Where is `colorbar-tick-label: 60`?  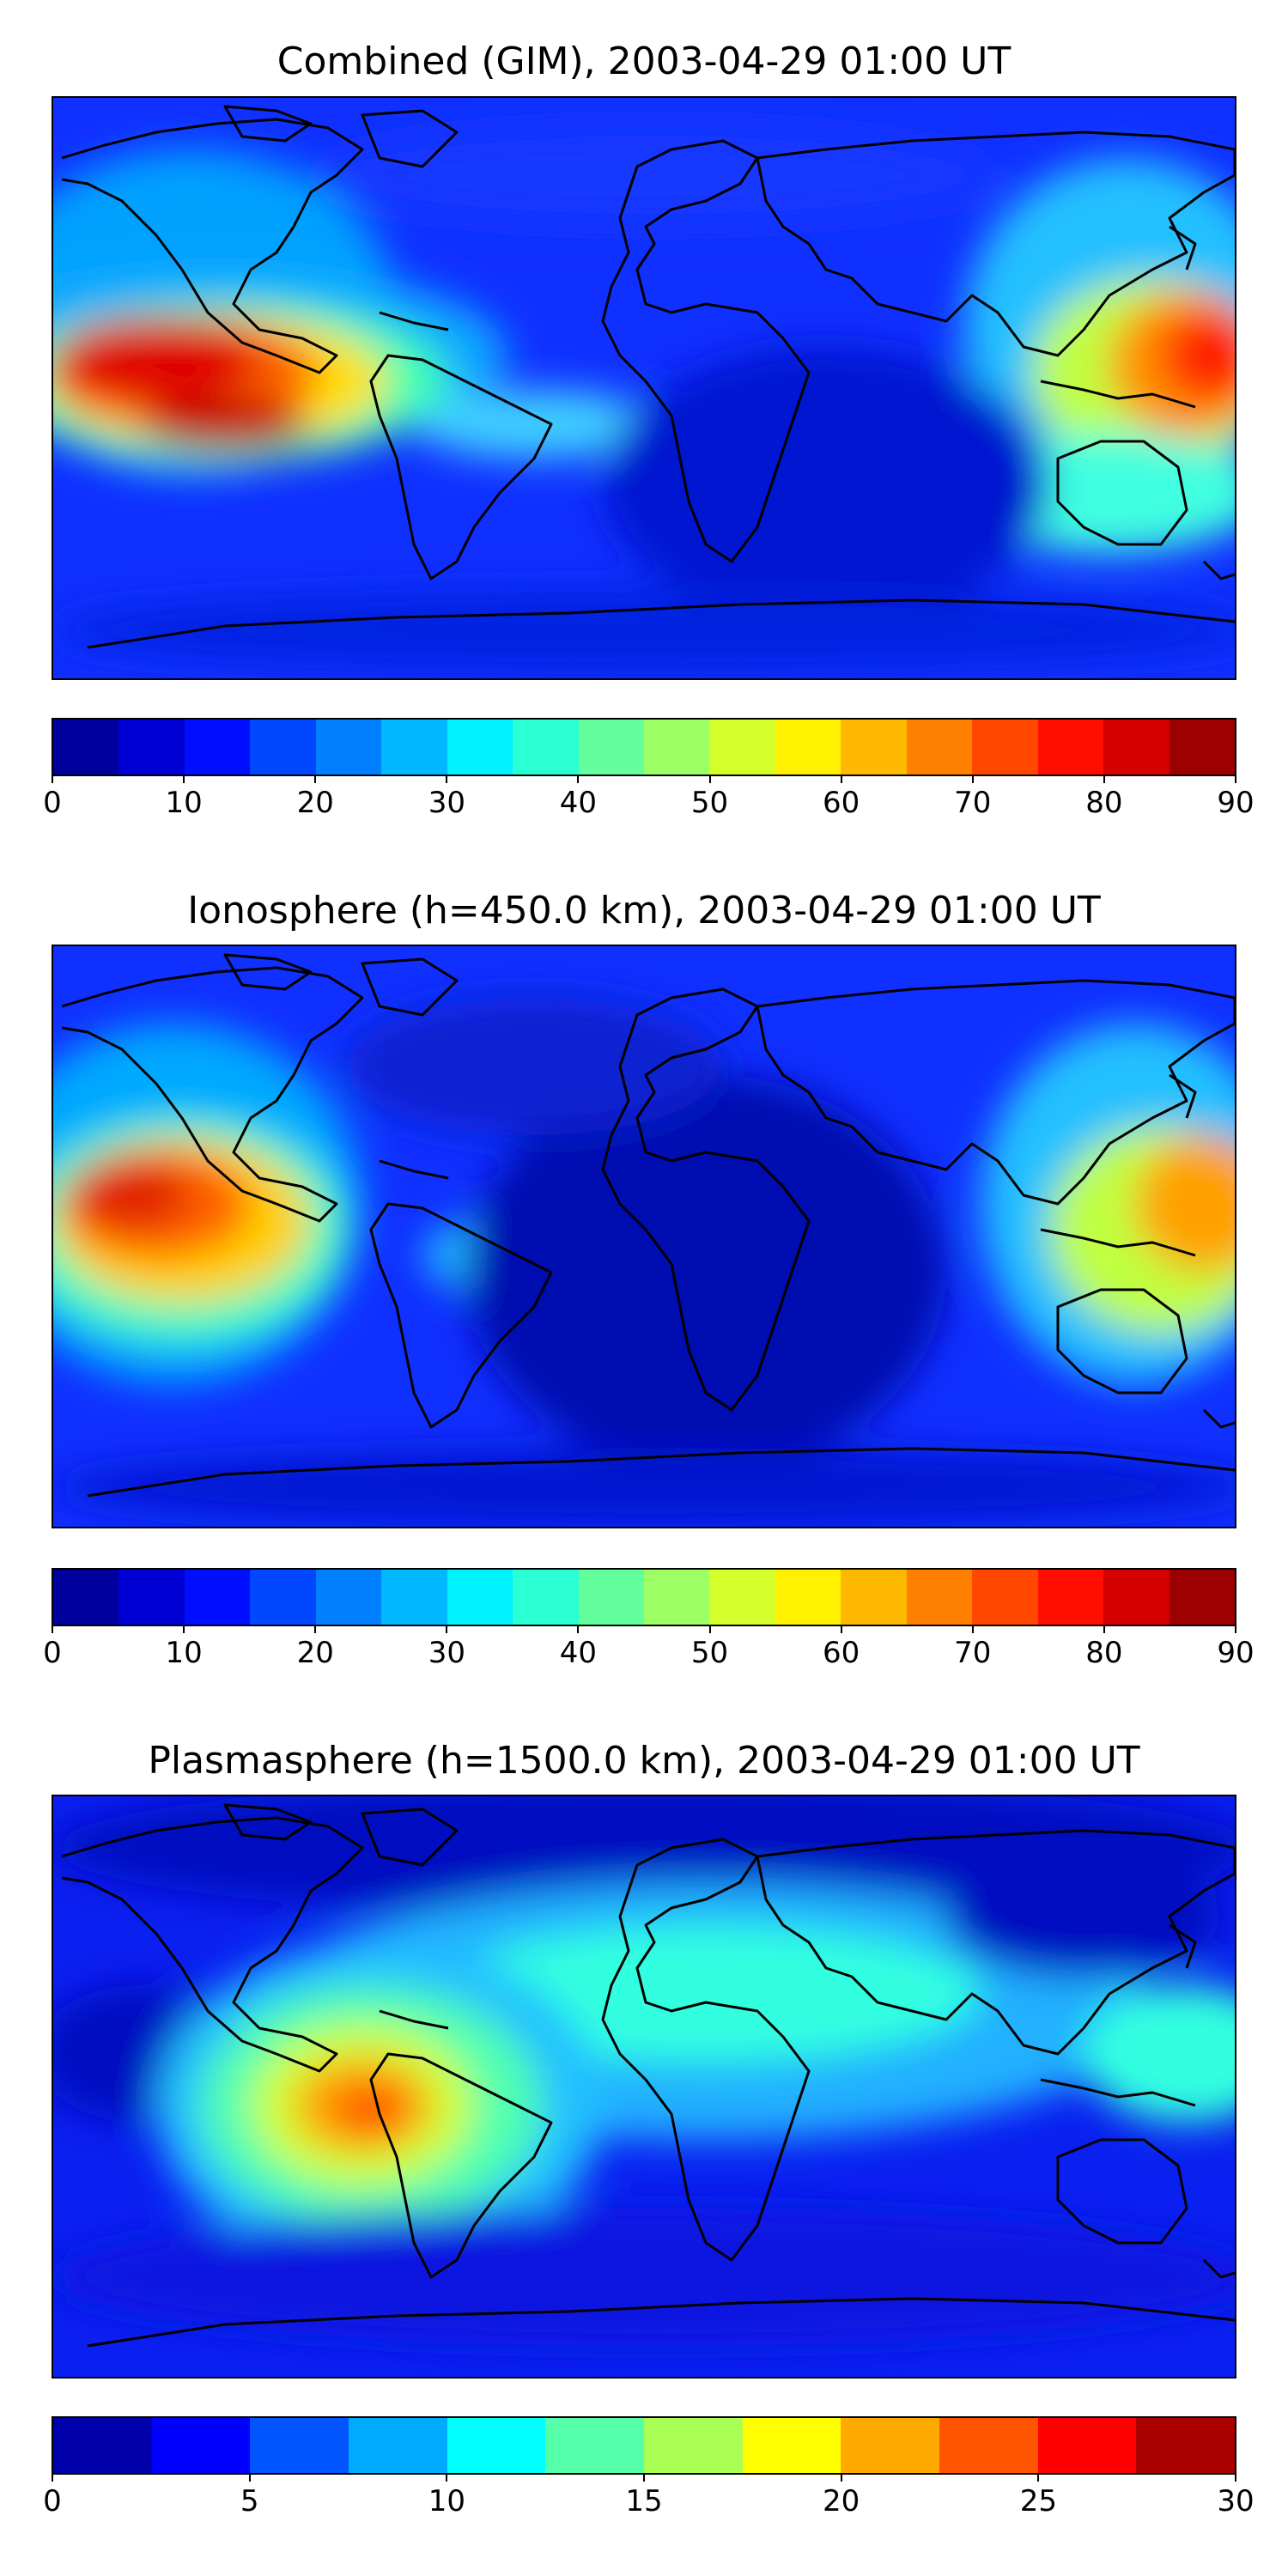 colorbar-tick-label: 60 is located at coordinates (841, 1653).